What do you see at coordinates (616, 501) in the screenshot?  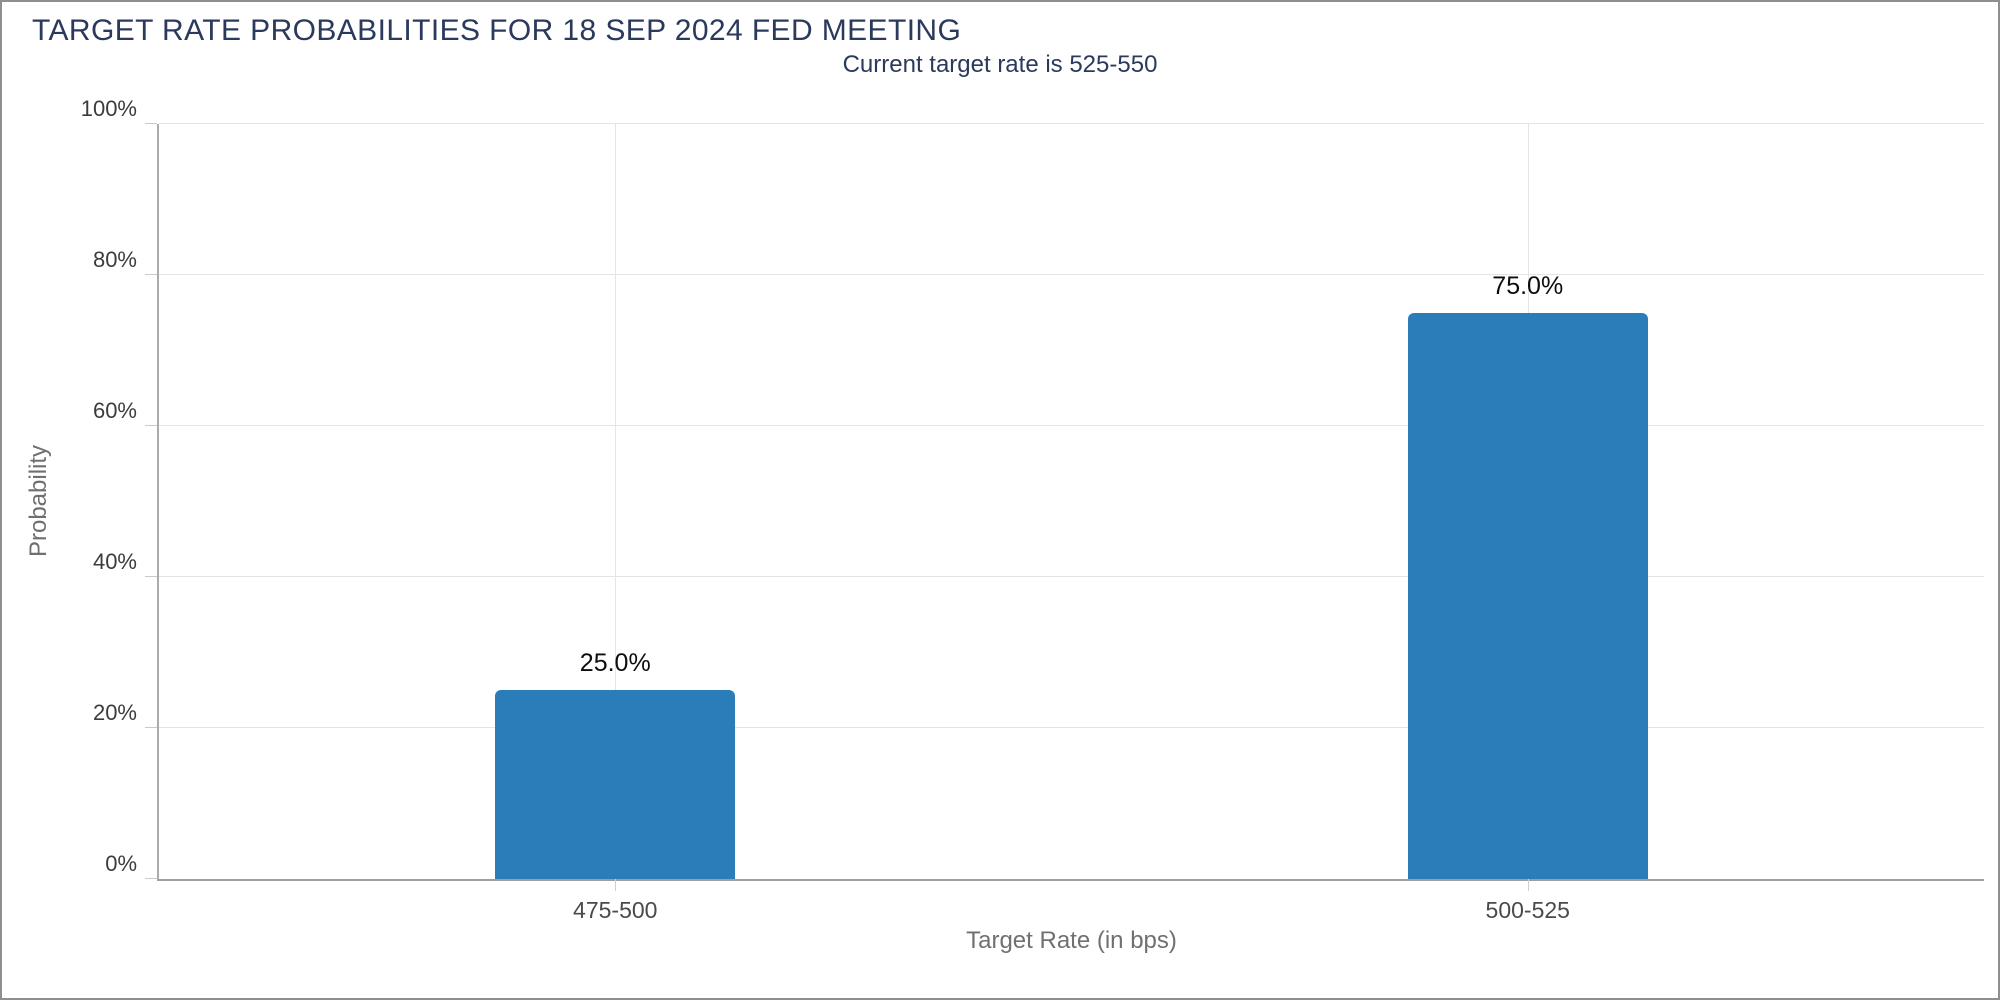 I see `x-gridline` at bounding box center [616, 501].